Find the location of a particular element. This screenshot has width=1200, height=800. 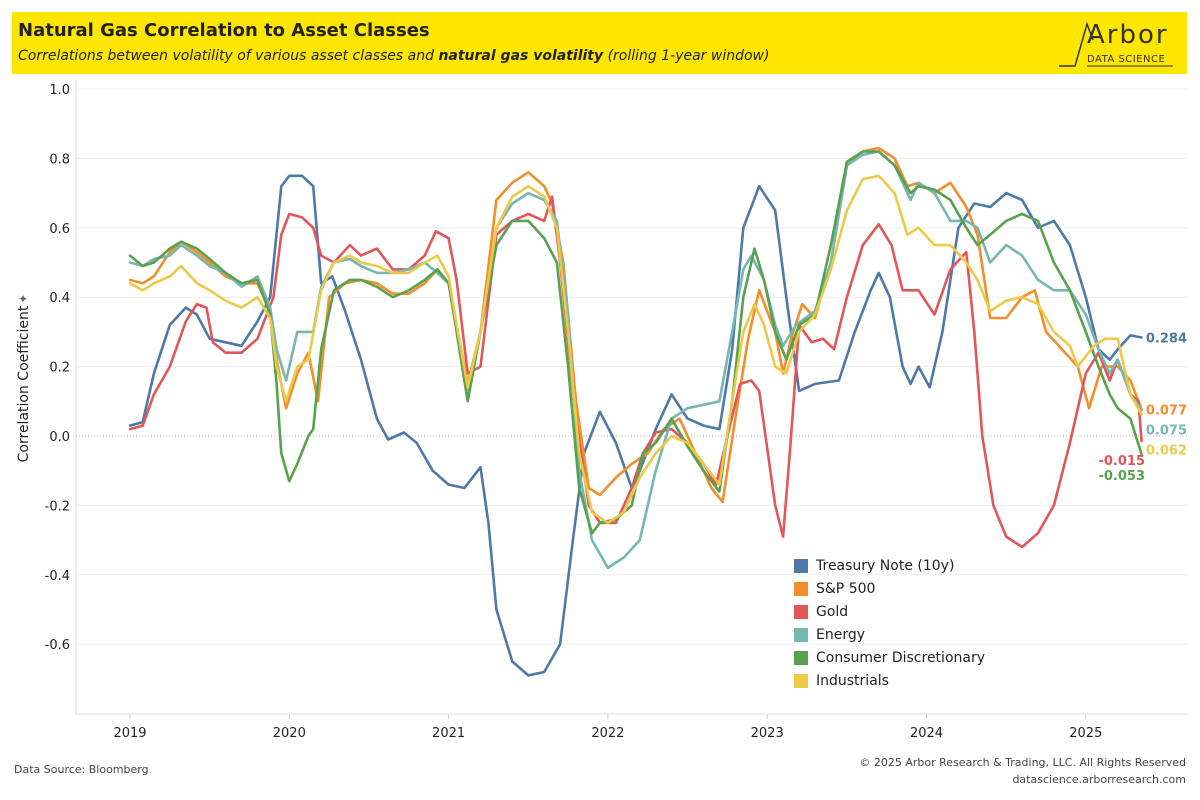

y-axis-label: Correlation Coefficient is located at coordinates (24, 384).